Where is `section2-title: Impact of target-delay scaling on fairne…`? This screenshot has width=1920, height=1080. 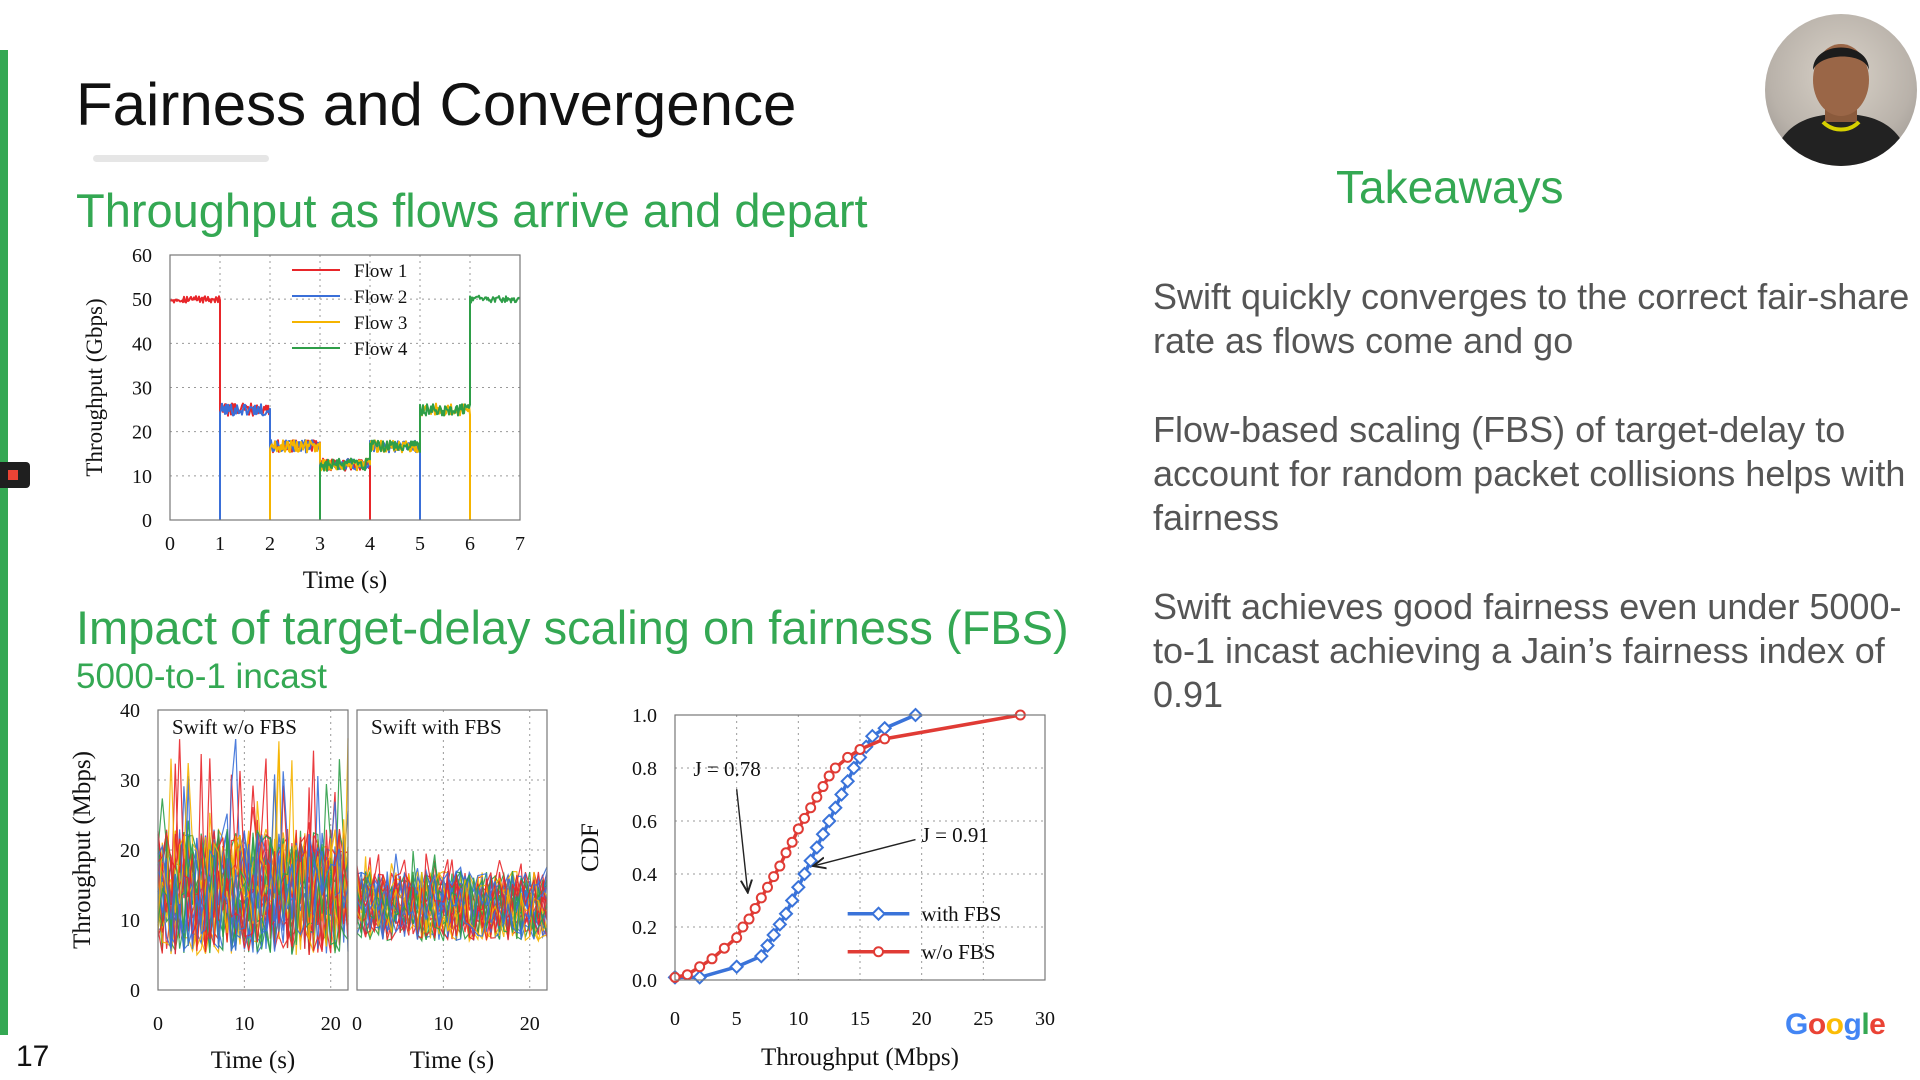 section2-title: Impact of target-delay scaling on fairne… is located at coordinates (572, 627).